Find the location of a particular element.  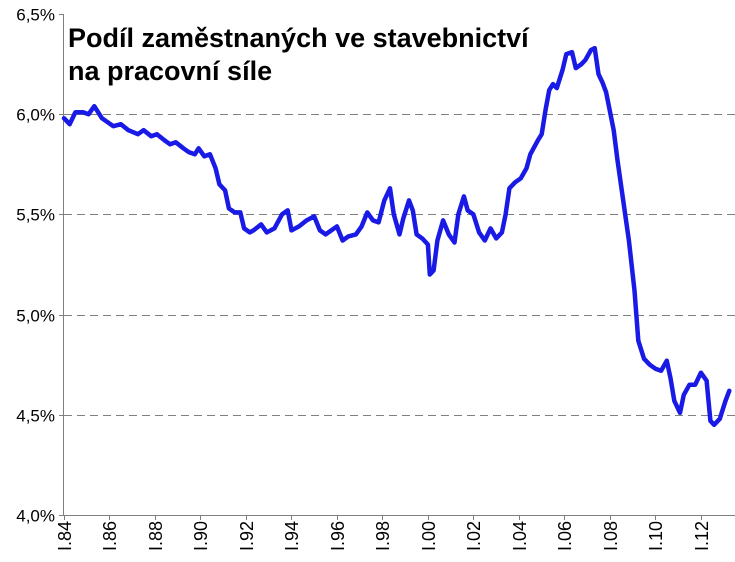

y-tick-label: 6,5% is located at coordinates (35, 14).